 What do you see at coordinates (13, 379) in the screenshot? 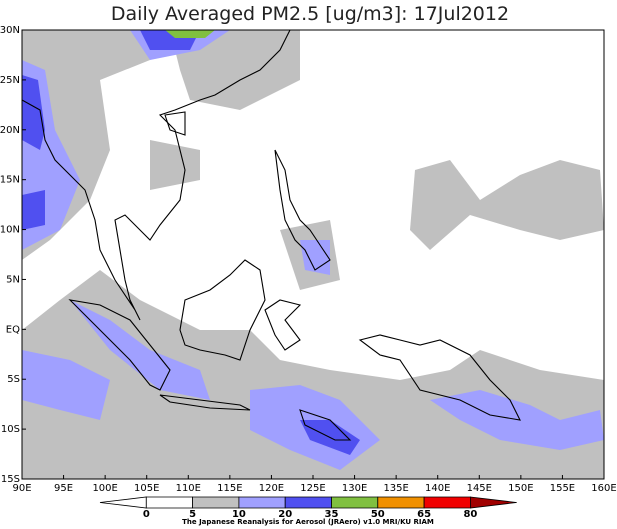
I see `lat-label: 5S` at bounding box center [13, 379].